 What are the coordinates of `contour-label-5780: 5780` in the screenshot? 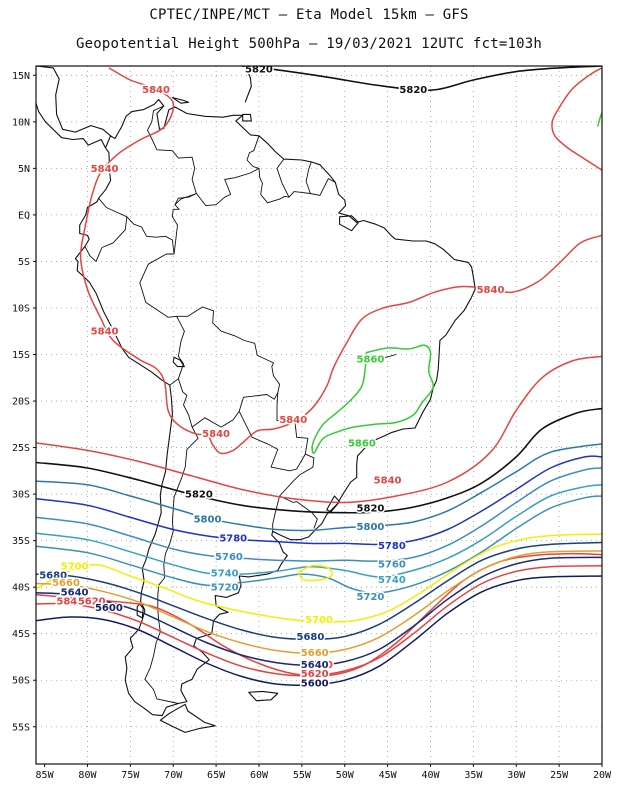 It's located at (233, 538).